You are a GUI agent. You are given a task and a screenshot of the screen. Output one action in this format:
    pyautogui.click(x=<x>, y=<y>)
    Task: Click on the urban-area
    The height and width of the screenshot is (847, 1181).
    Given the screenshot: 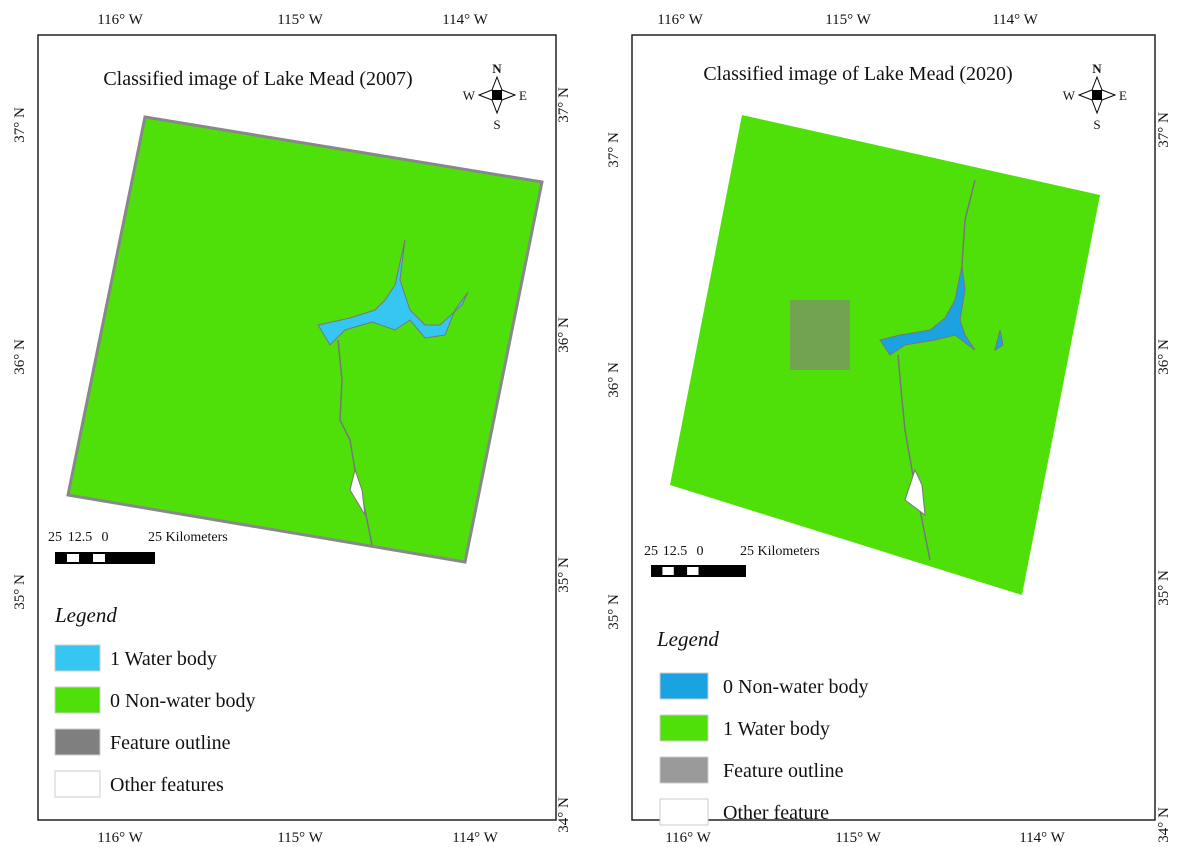 What is the action you would take?
    pyautogui.click(x=820, y=335)
    